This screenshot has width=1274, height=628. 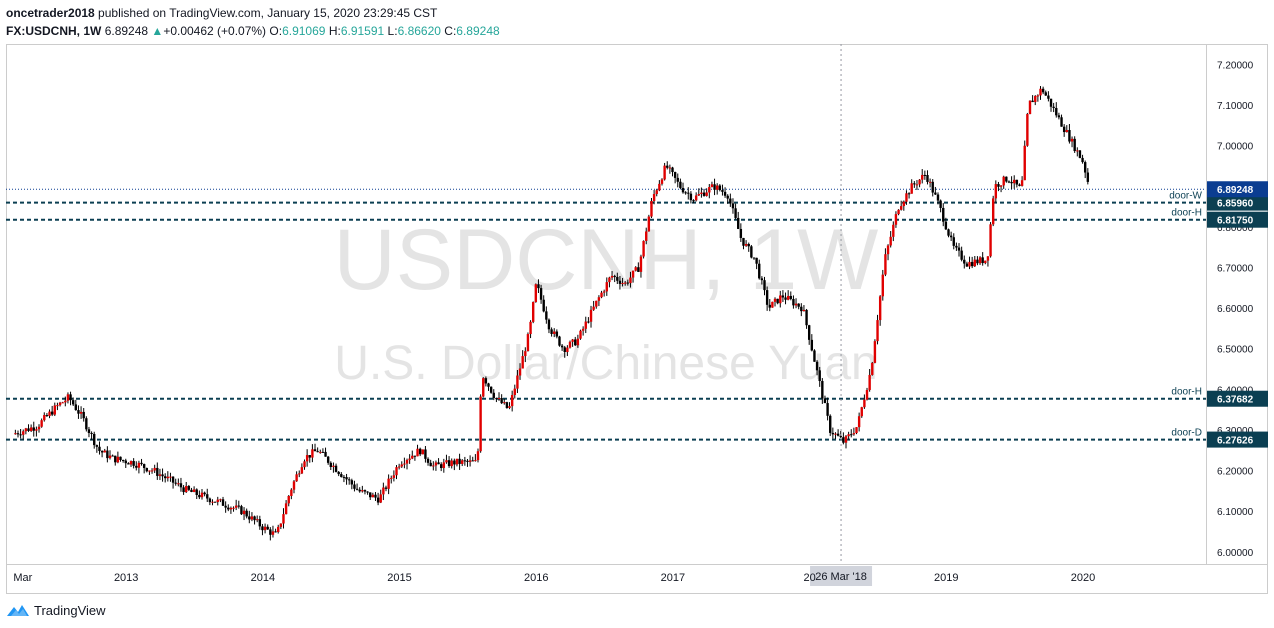 What do you see at coordinates (841, 576) in the screenshot?
I see `crosshair-label-bg` at bounding box center [841, 576].